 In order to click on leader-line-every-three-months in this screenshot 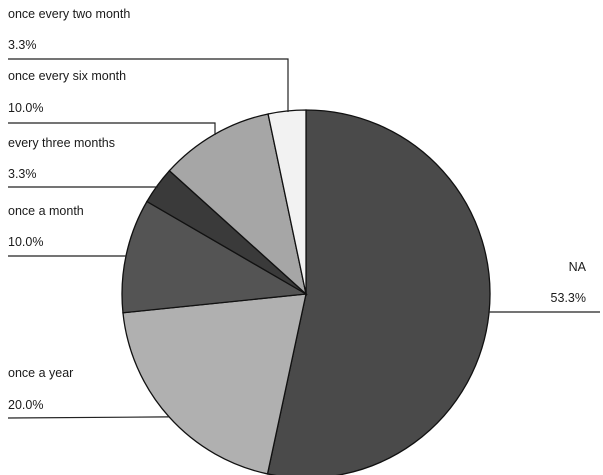, I will do `click(83, 186)`.